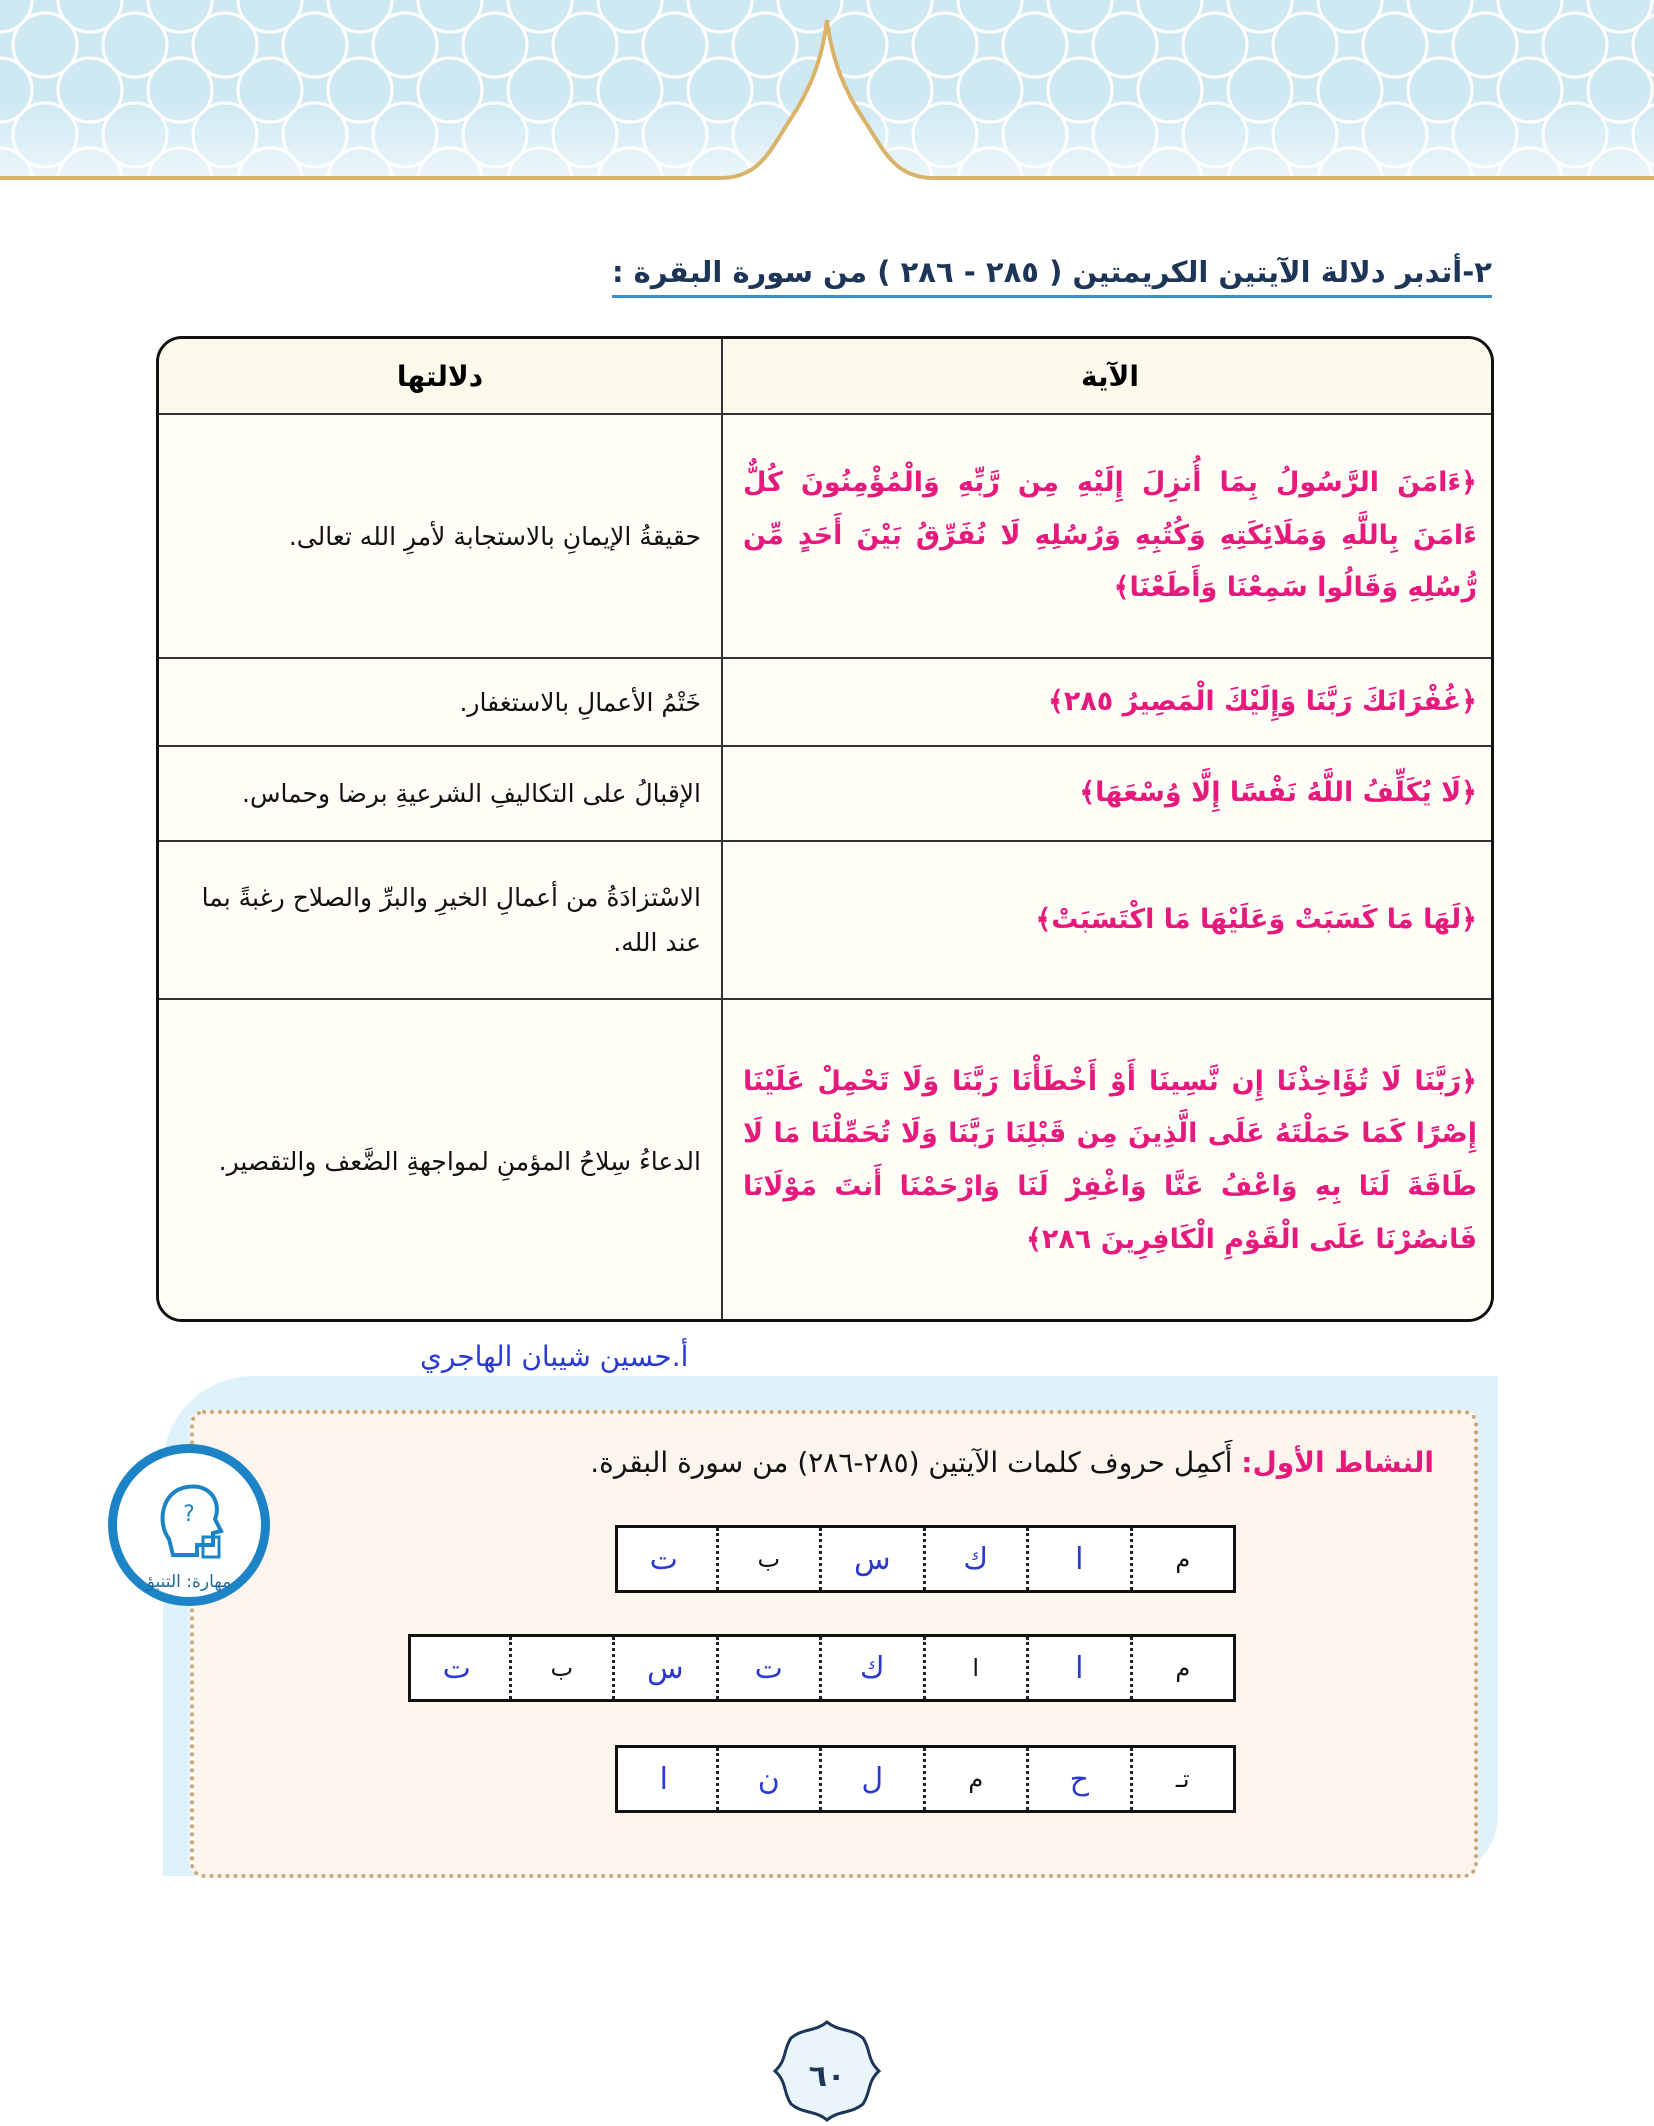 Image resolution: width=1654 pixels, height=2126 pixels. I want to click on printed-letter: ا, so click(976, 1668).